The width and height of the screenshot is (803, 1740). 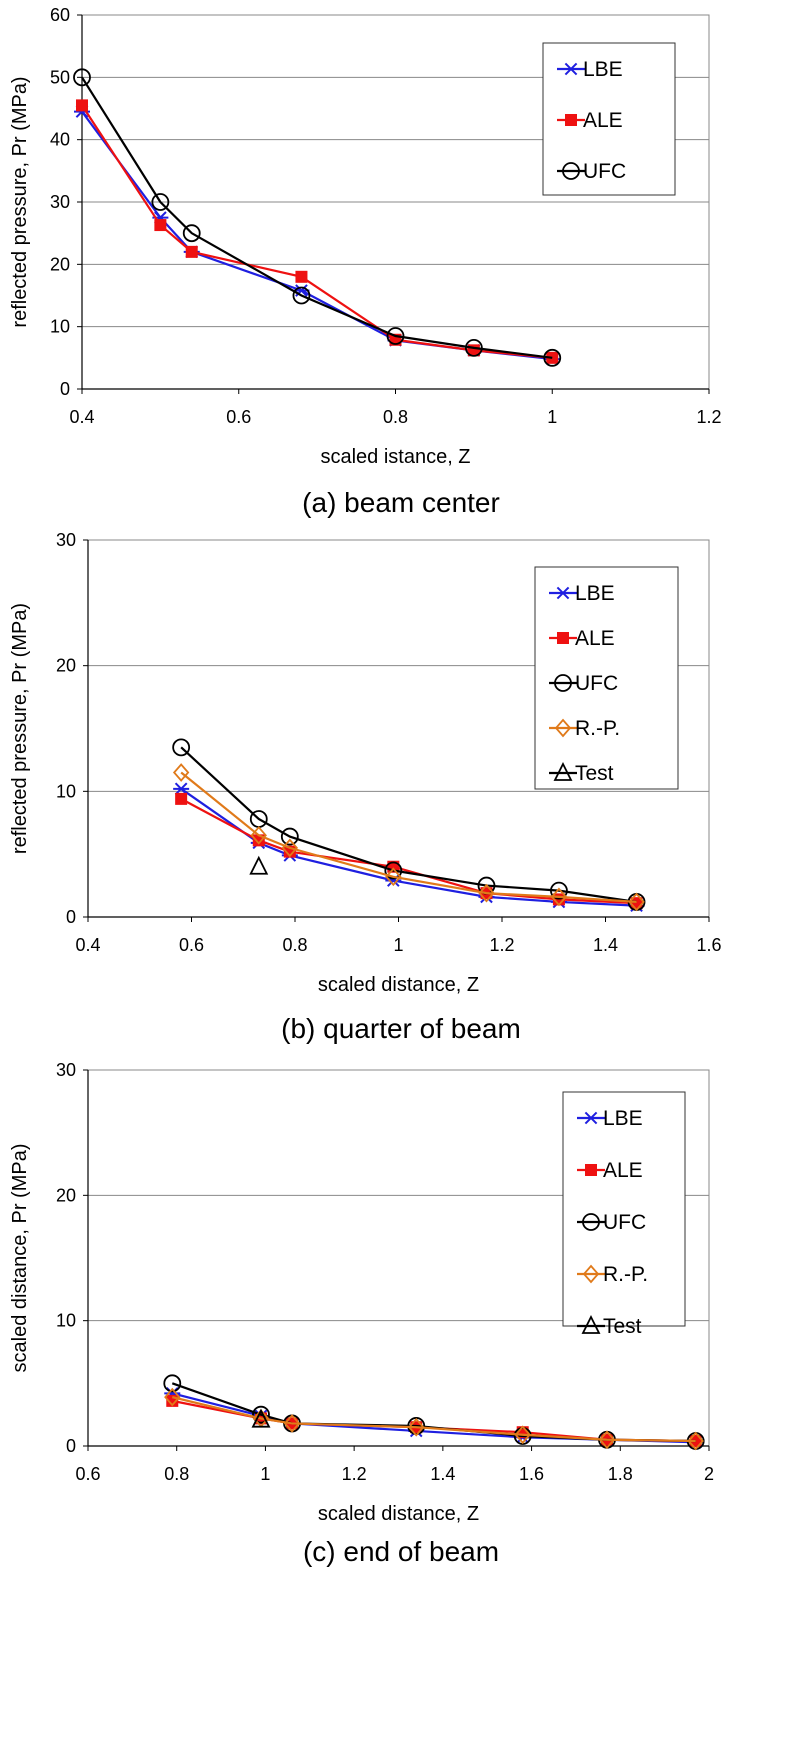 What do you see at coordinates (620, 1474) in the screenshot?
I see `x-tick-label: 1.8` at bounding box center [620, 1474].